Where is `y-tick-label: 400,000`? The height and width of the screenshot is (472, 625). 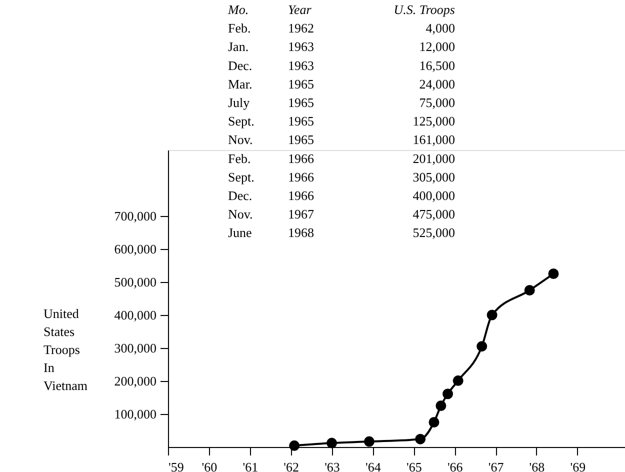
y-tick-label: 400,000 is located at coordinates (135, 315).